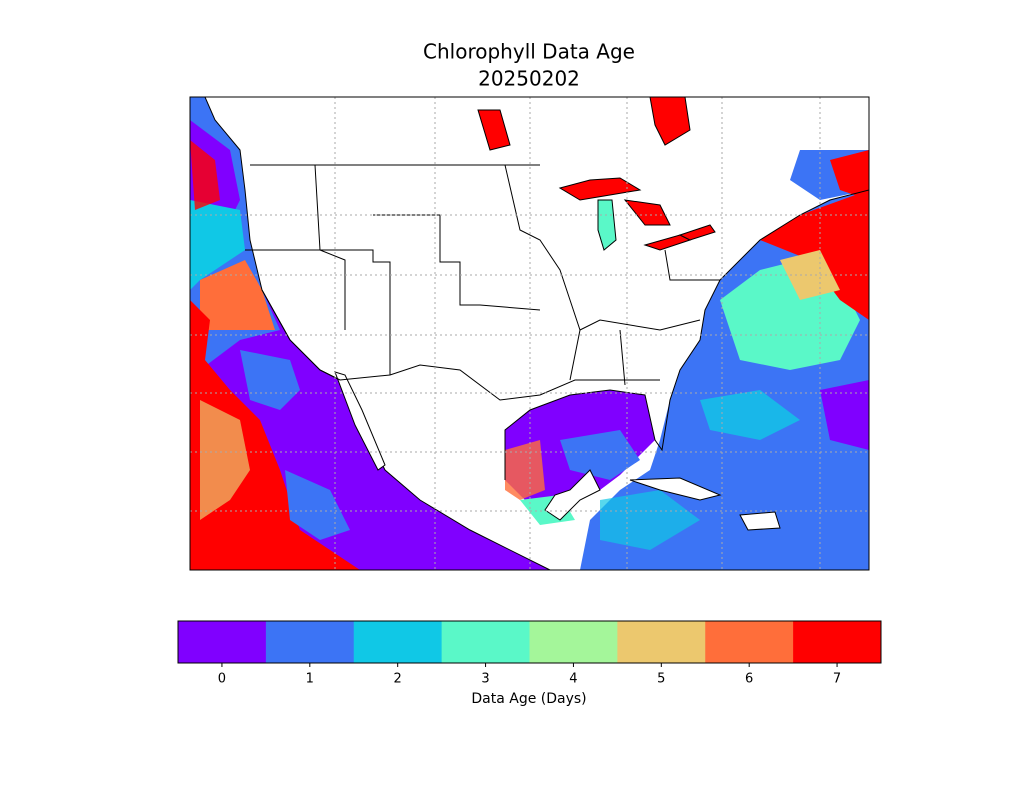 The width and height of the screenshot is (1031, 800). What do you see at coordinates (222, 679) in the screenshot?
I see `colorbar-tick-label: 0` at bounding box center [222, 679].